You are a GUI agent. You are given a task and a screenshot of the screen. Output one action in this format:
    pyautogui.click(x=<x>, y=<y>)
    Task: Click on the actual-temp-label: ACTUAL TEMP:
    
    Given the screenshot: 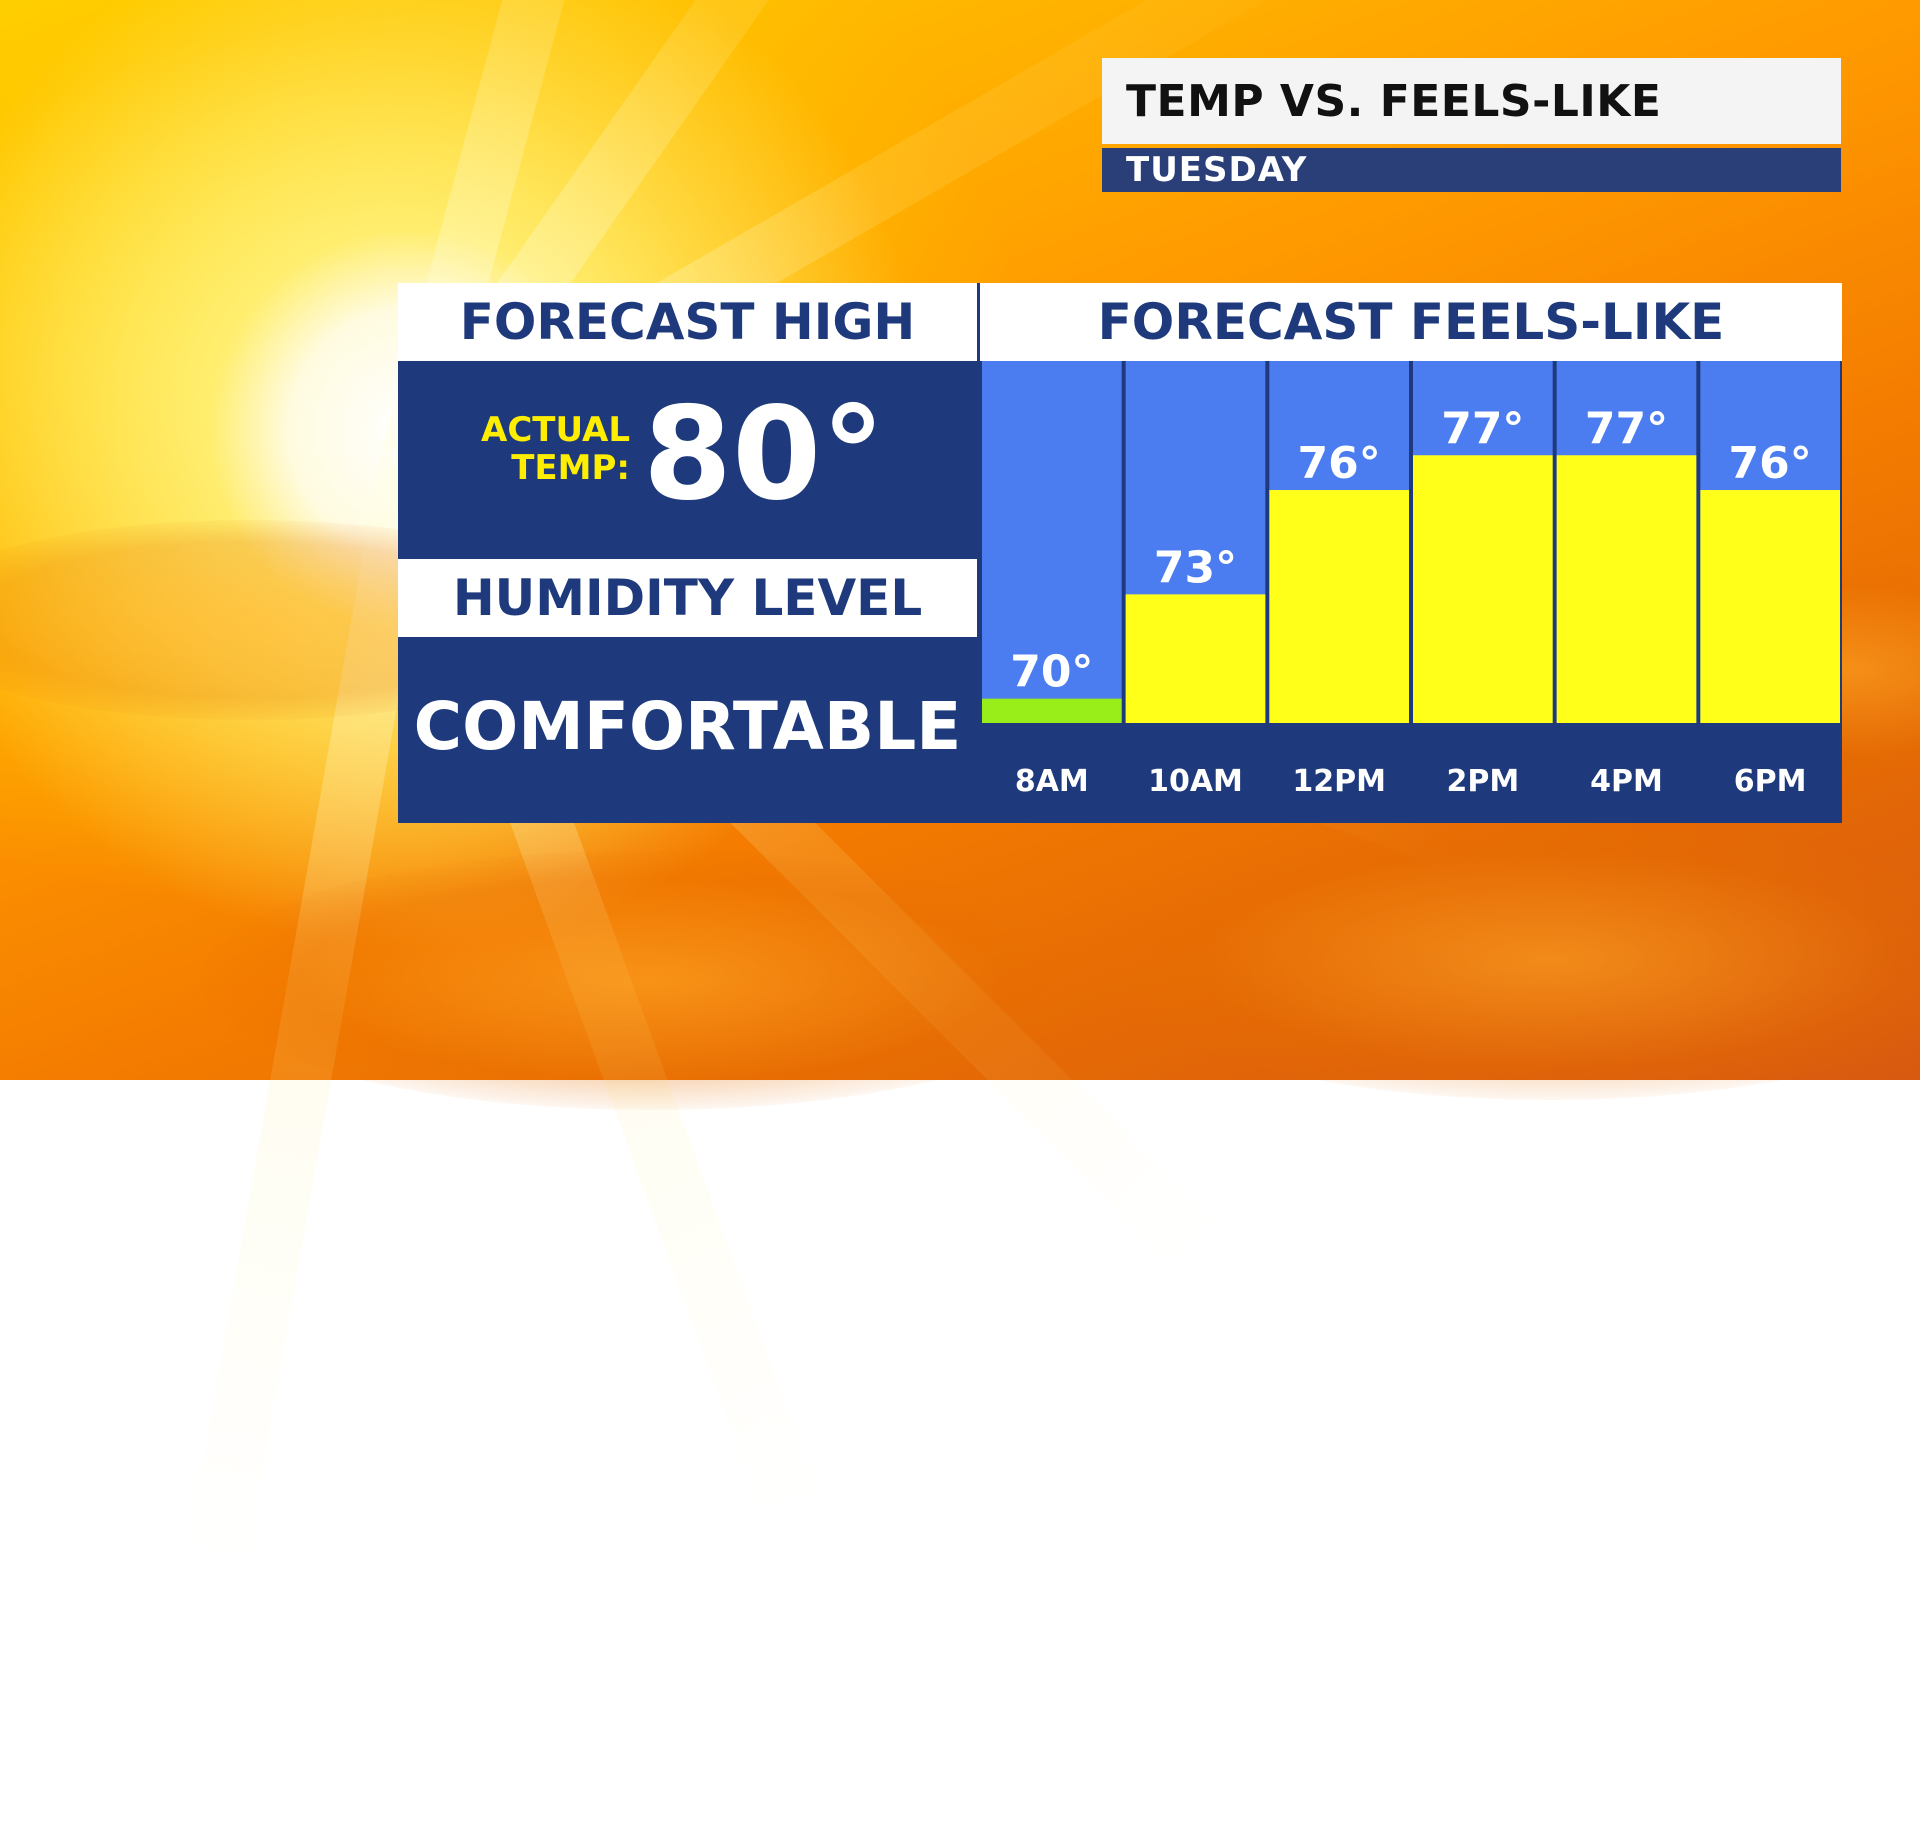 What is the action you would take?
    pyautogui.click(x=550, y=449)
    